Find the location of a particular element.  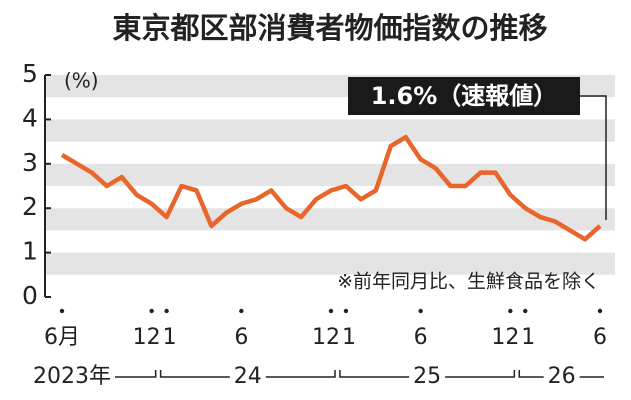

year-label: 2023年 is located at coordinates (72, 376).